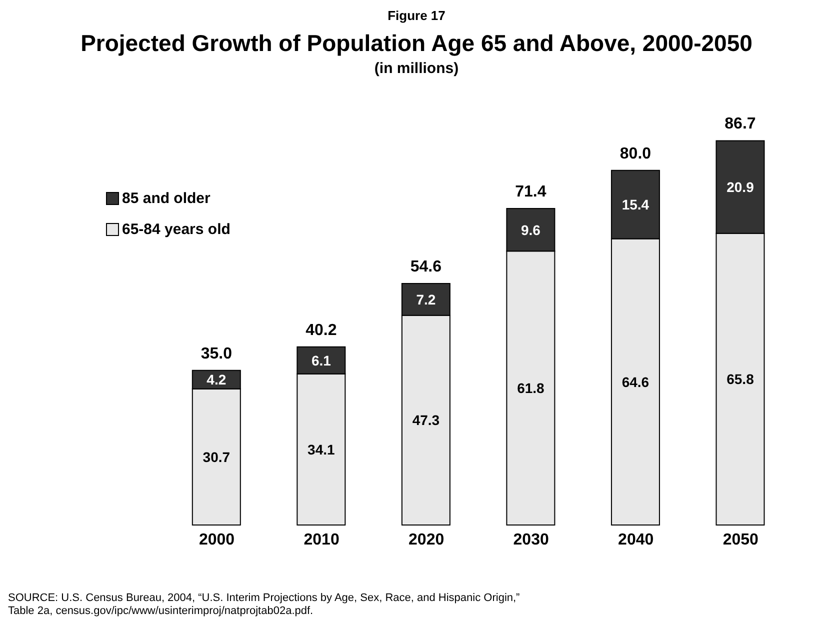 The image size is (833, 627). I want to click on chart-subtitle: Figure 17, so click(416, 15).